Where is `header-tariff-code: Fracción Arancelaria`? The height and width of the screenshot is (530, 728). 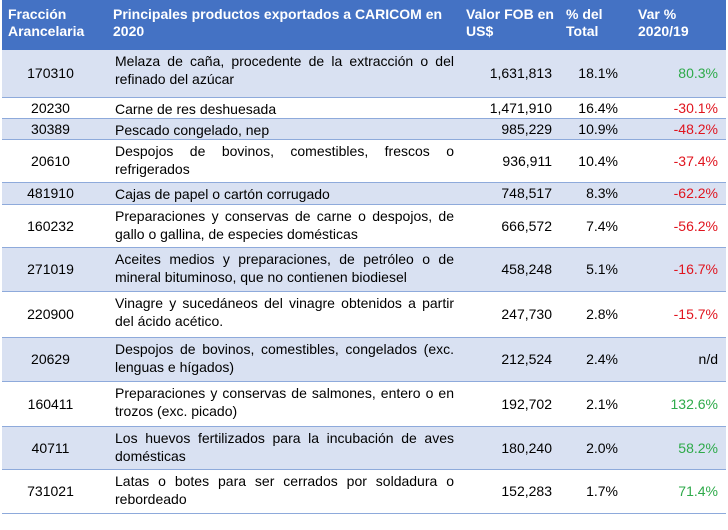 header-tariff-code: Fracción Arancelaria is located at coordinates (46, 22).